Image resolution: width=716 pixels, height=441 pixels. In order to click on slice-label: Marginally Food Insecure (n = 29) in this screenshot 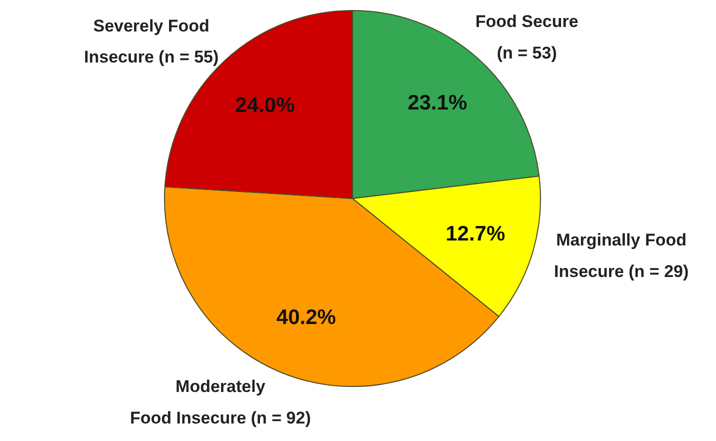, I will do `click(621, 255)`.